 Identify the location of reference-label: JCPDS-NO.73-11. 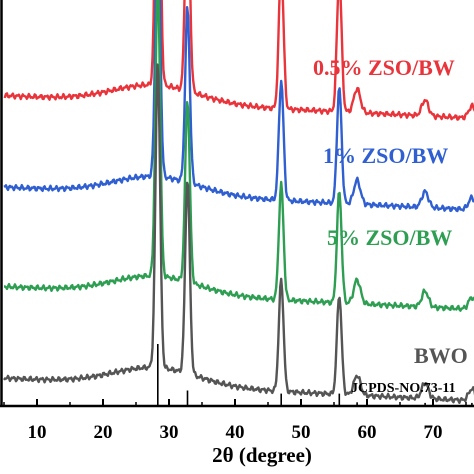
(403, 388).